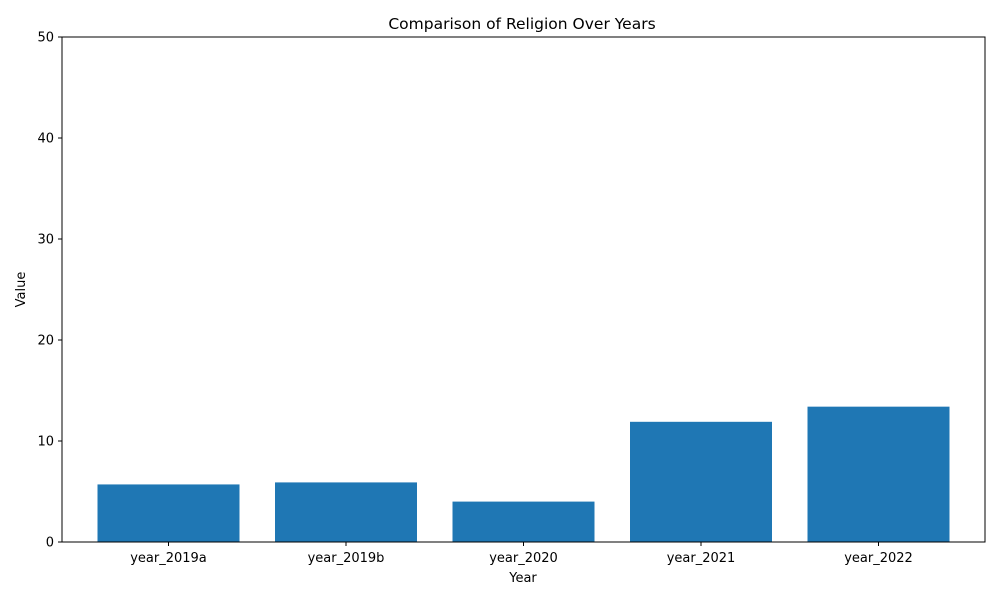 This screenshot has width=1000, height=604. What do you see at coordinates (346, 512) in the screenshot?
I see `bar-year_2019b` at bounding box center [346, 512].